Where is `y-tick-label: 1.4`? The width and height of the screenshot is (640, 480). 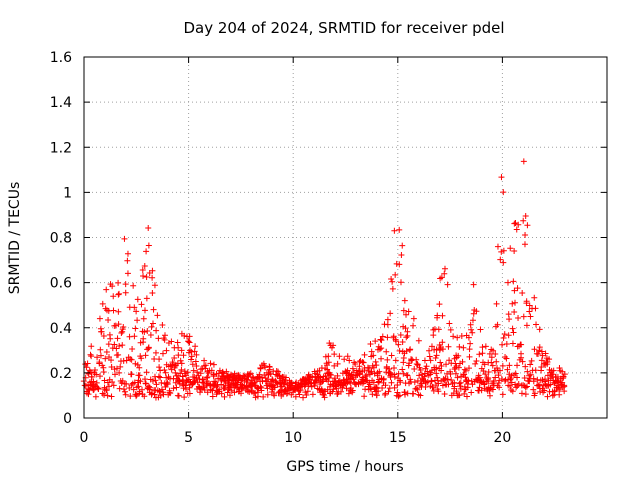
y-tick-label: 1.4 is located at coordinates (61, 103).